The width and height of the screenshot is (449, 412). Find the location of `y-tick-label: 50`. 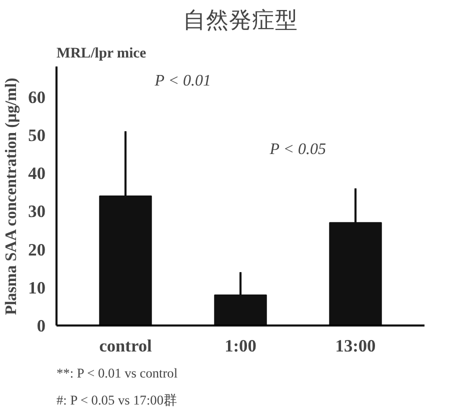

y-tick-label: 50 is located at coordinates (37, 136).